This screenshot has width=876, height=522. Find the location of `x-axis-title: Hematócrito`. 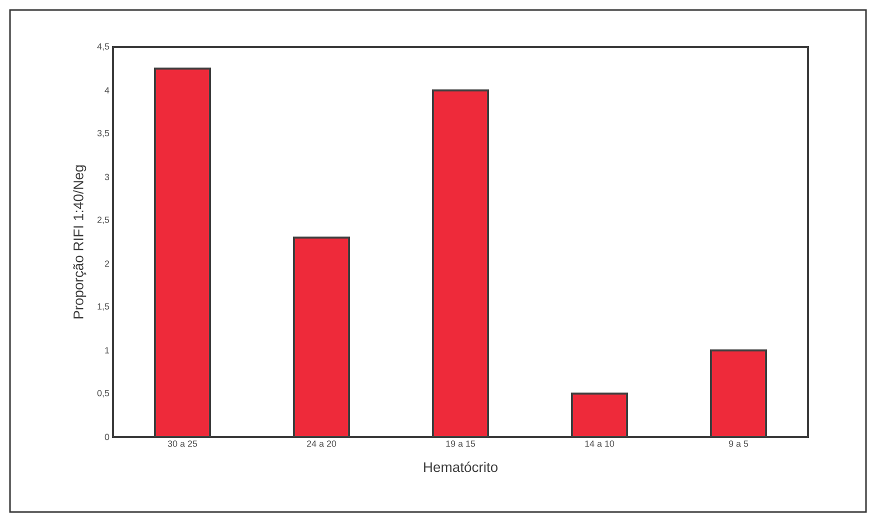

x-axis-title: Hematócrito is located at coordinates (461, 467).